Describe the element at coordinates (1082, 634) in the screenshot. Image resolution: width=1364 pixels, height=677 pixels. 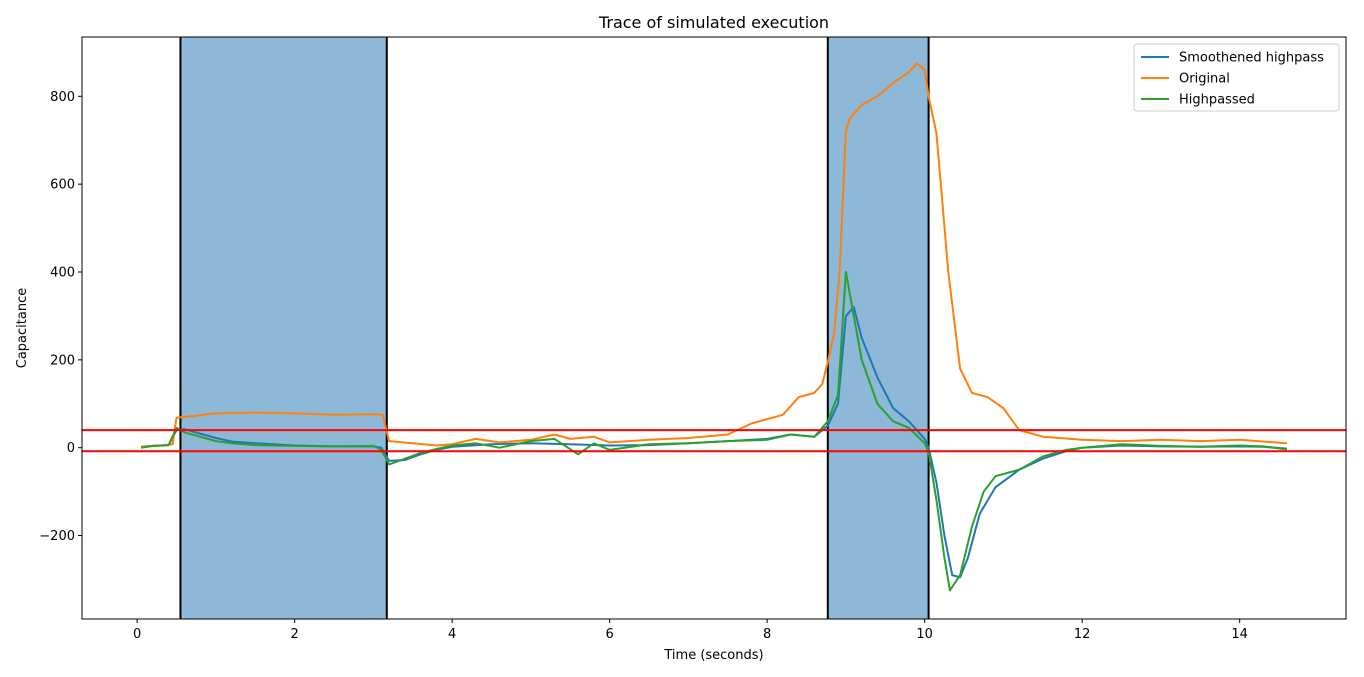
I see `x-tick-label: 12` at that location.